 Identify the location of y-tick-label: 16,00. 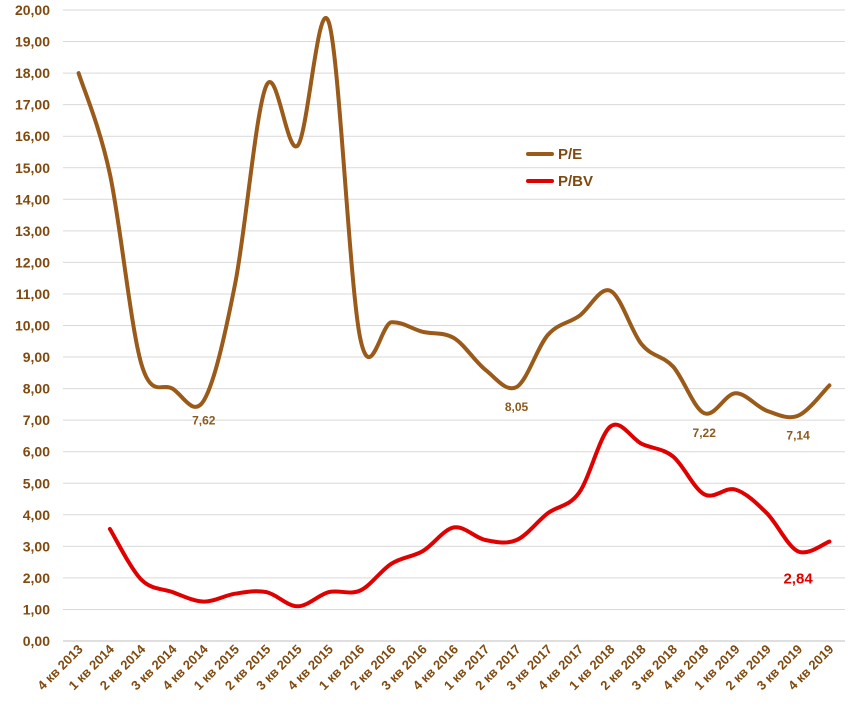
(32, 136).